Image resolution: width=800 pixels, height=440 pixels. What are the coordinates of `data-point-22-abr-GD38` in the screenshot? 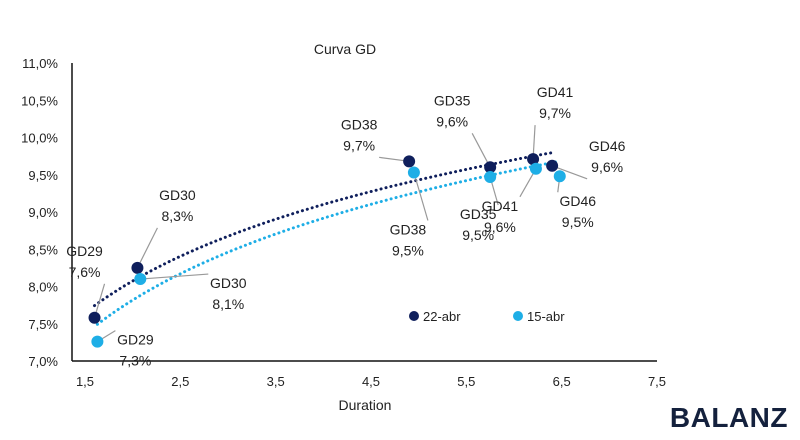 It's located at (409, 161).